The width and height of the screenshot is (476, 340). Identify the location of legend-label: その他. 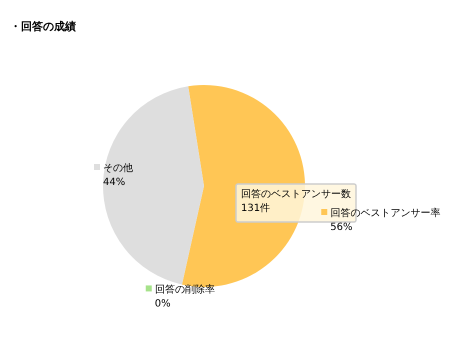
(118, 168).